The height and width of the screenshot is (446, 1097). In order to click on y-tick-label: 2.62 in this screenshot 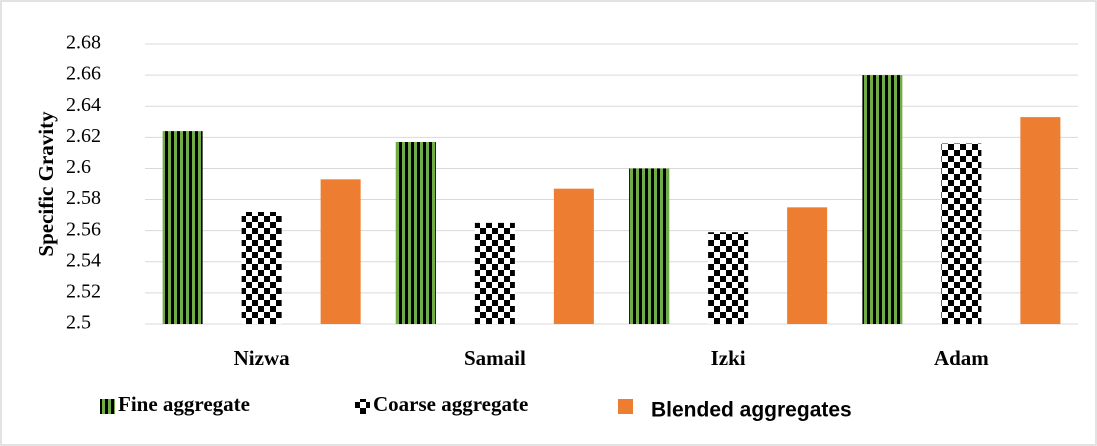, I will do `click(83, 136)`.